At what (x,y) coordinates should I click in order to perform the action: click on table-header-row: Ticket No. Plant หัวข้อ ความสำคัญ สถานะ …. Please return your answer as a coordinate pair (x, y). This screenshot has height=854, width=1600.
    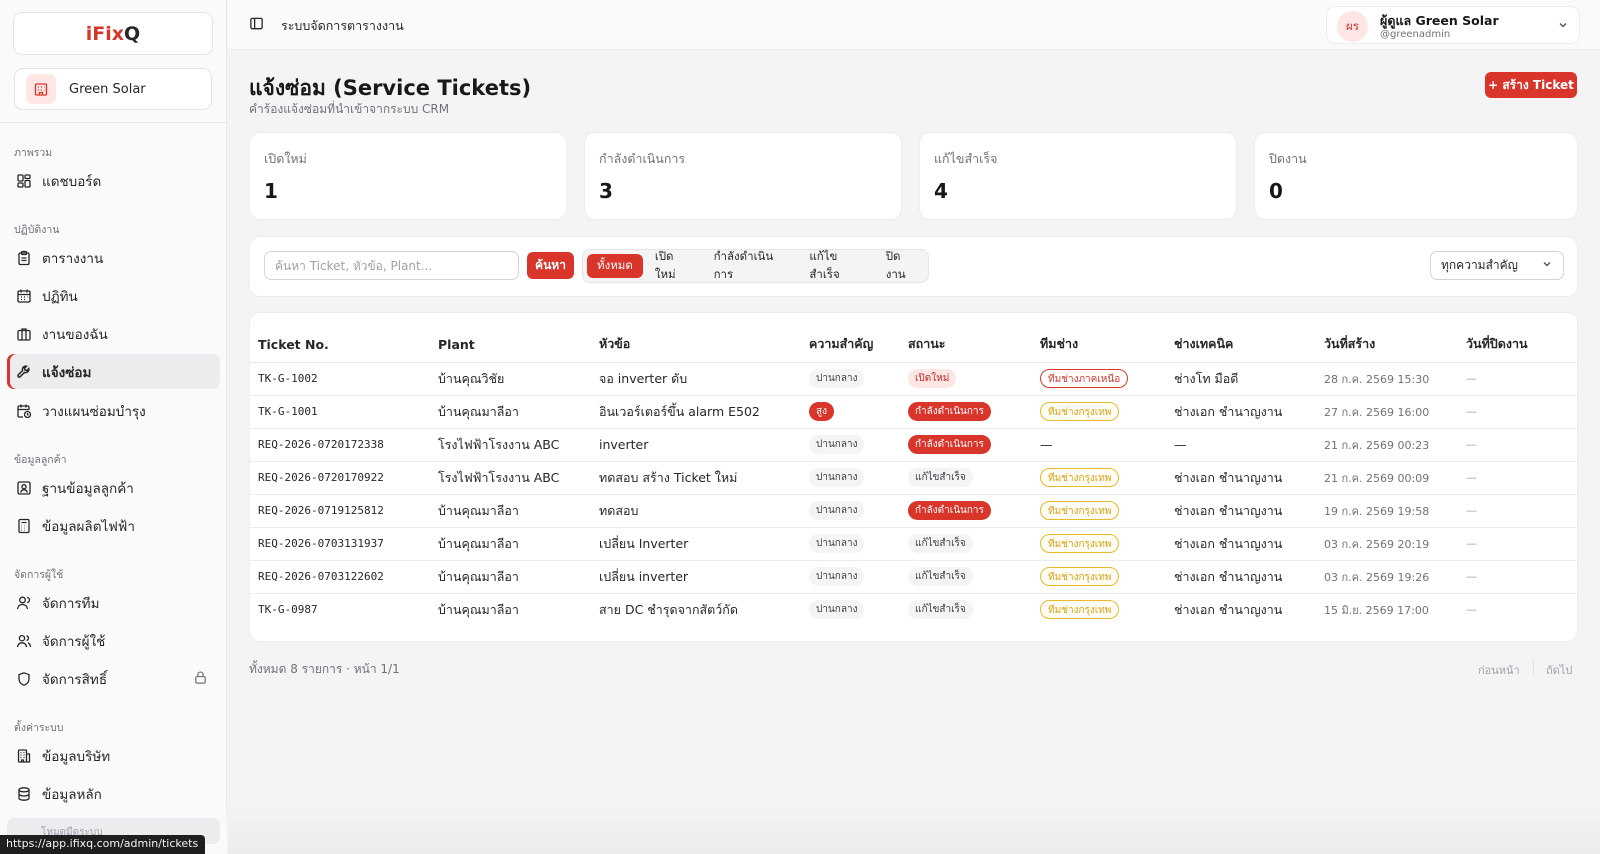
    Looking at the image, I should click on (913, 338).